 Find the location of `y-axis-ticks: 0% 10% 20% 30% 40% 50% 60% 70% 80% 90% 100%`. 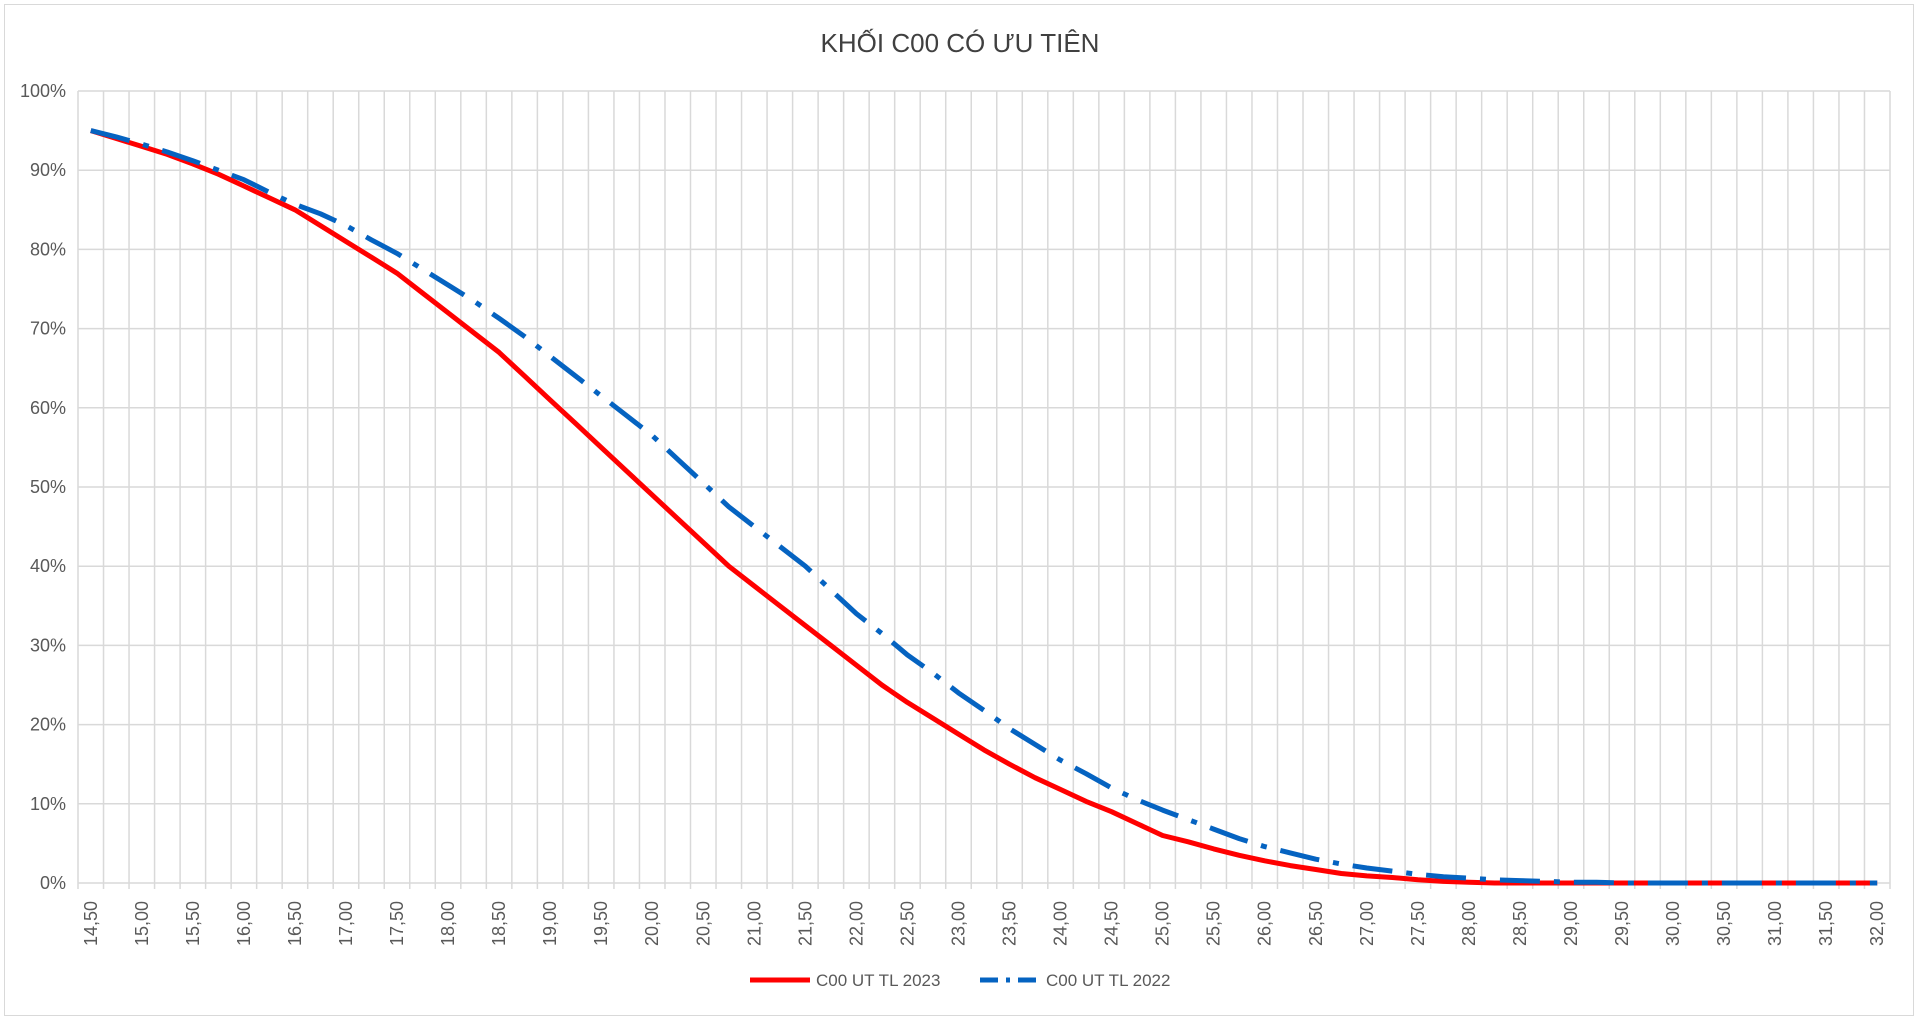

y-axis-ticks: 0% 10% 20% 30% 40% 50% 60% 70% 80% 90% 100% is located at coordinates (43, 487).